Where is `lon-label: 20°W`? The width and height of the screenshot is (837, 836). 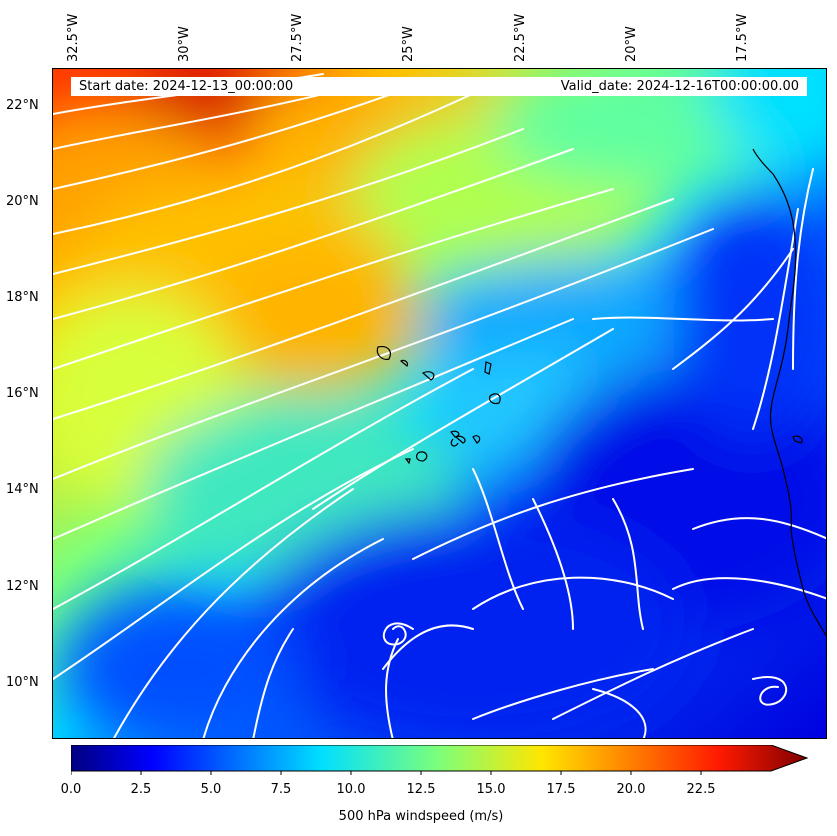
lon-label: 20°W is located at coordinates (631, 44).